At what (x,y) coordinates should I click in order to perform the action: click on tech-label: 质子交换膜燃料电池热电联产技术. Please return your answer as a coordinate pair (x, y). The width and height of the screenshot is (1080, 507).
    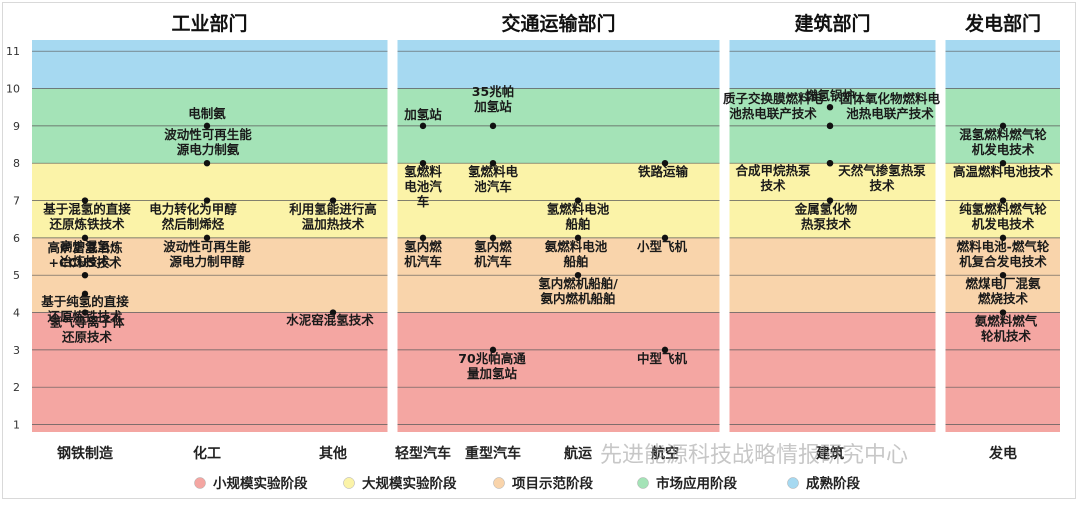
    Looking at the image, I should click on (773, 106).